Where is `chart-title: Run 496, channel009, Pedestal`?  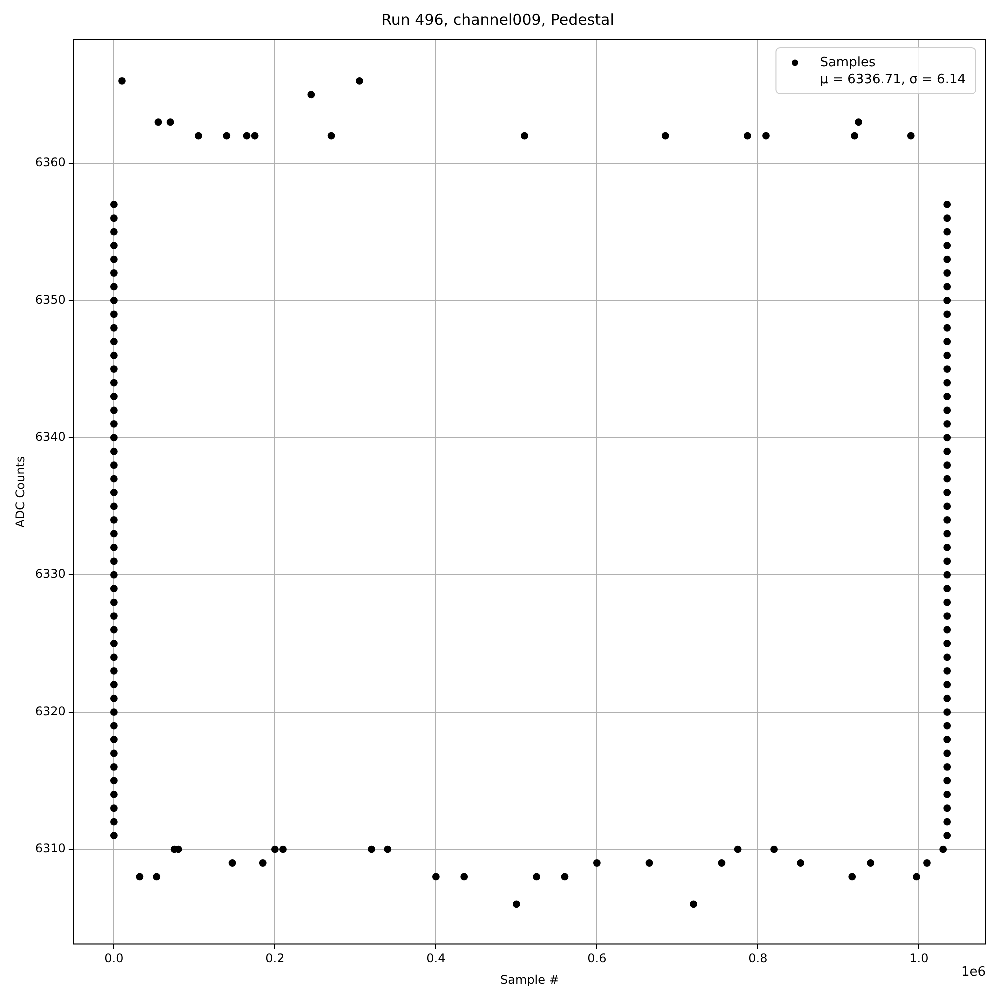
chart-title: Run 496, channel009, Pedestal is located at coordinates (498, 19).